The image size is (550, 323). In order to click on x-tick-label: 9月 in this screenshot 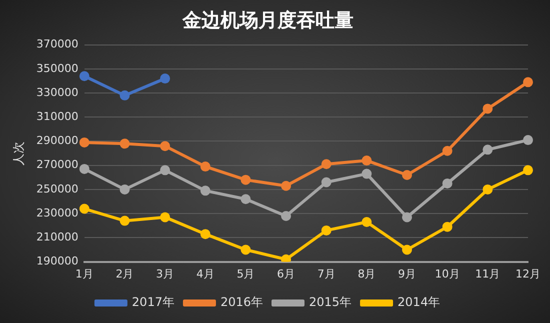, I will do `click(407, 273)`.